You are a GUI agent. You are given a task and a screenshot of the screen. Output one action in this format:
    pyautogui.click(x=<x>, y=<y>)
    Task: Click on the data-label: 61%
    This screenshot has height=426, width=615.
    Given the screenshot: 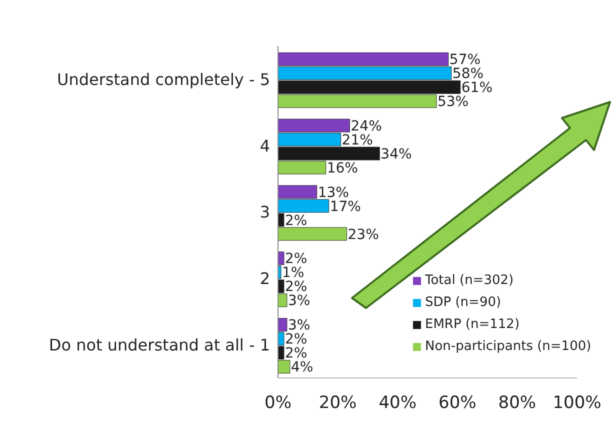 What is the action you would take?
    pyautogui.click(x=477, y=88)
    